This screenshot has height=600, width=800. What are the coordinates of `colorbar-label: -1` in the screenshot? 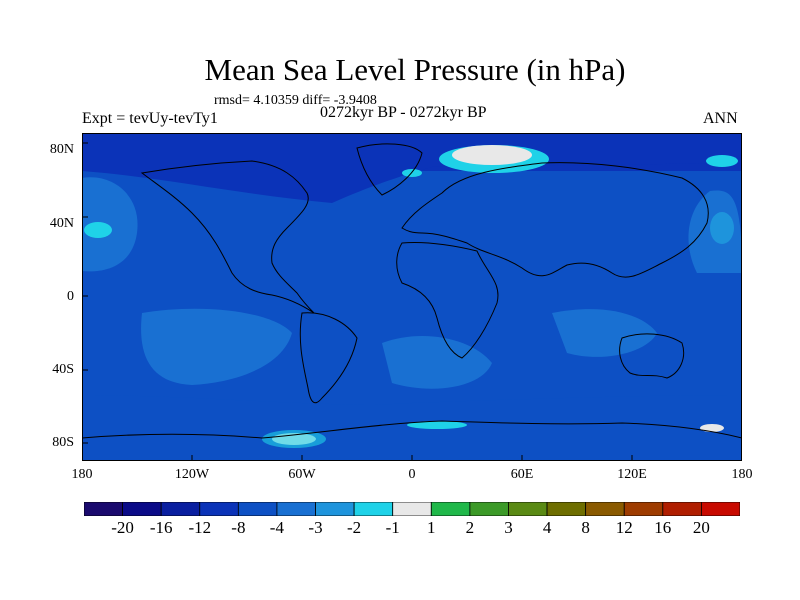 It's located at (392, 527).